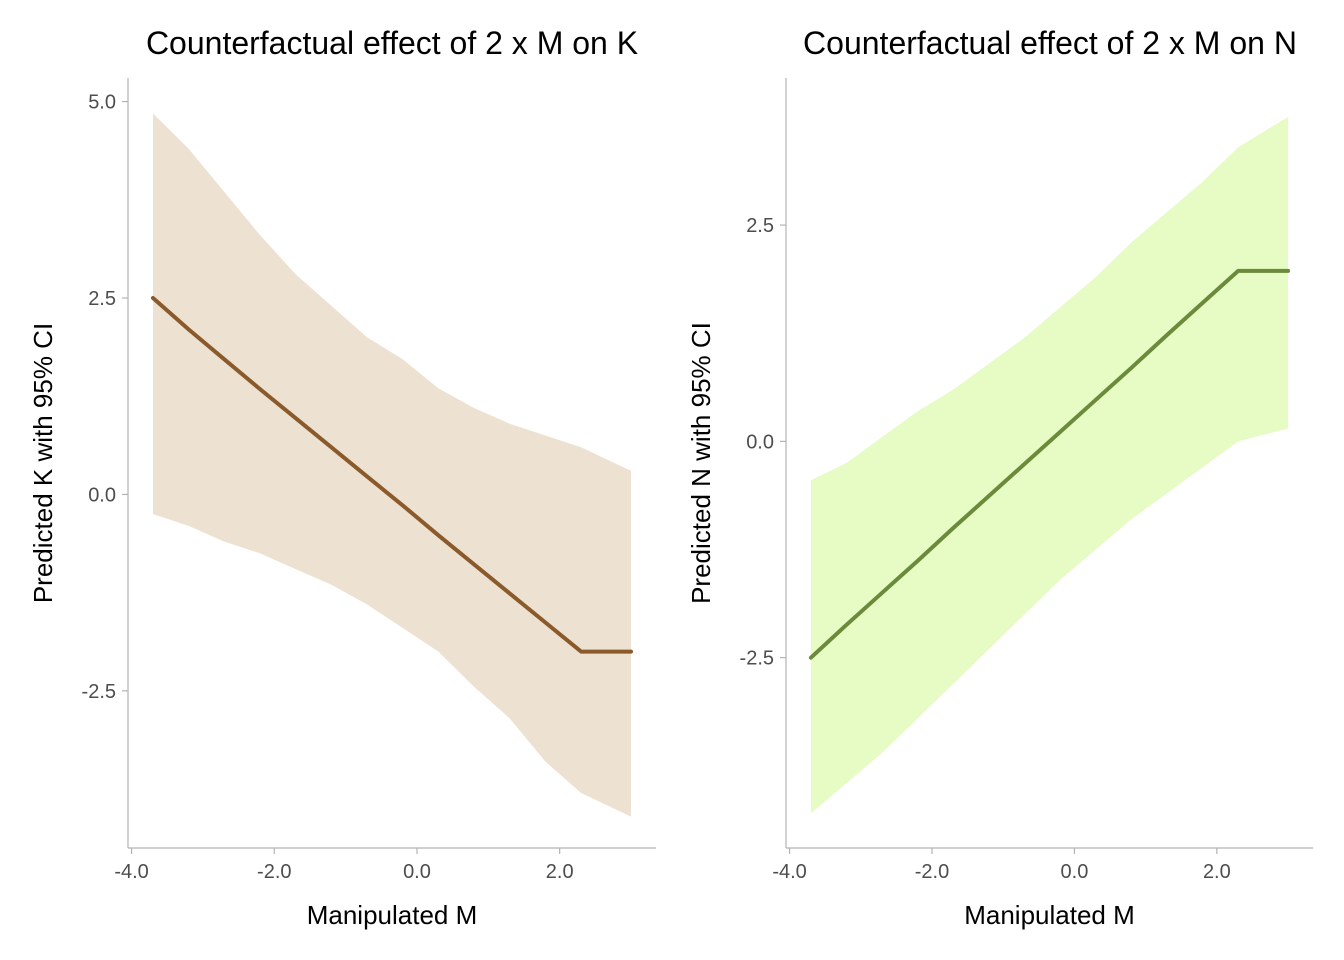  Describe the element at coordinates (102, 103) in the screenshot. I see `y-tick-label: 5.0` at that location.